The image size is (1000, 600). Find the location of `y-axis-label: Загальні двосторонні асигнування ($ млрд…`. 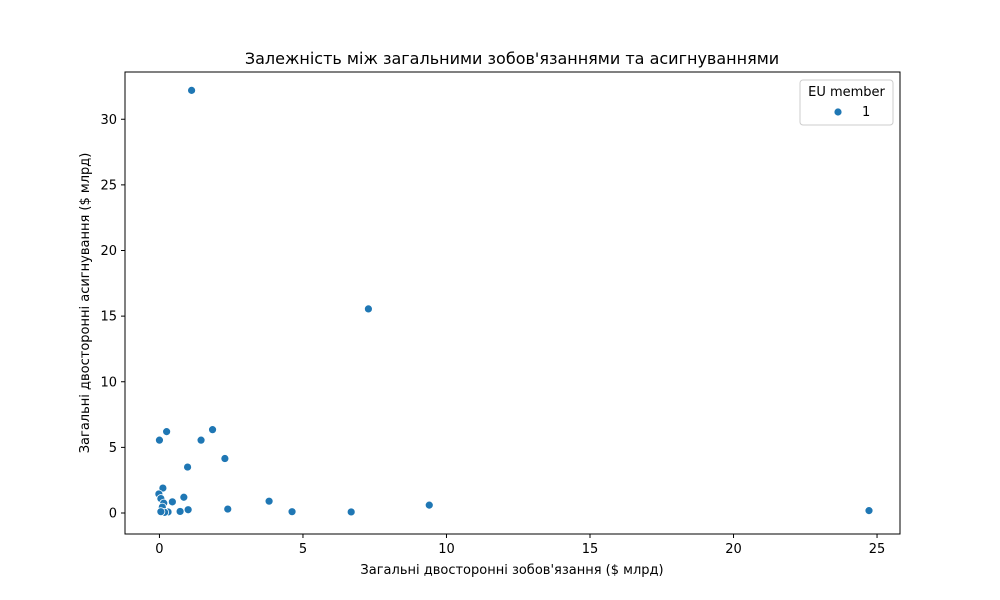

y-axis-label: Загальні двосторонні асигнування ($ млрд… is located at coordinates (85, 303).